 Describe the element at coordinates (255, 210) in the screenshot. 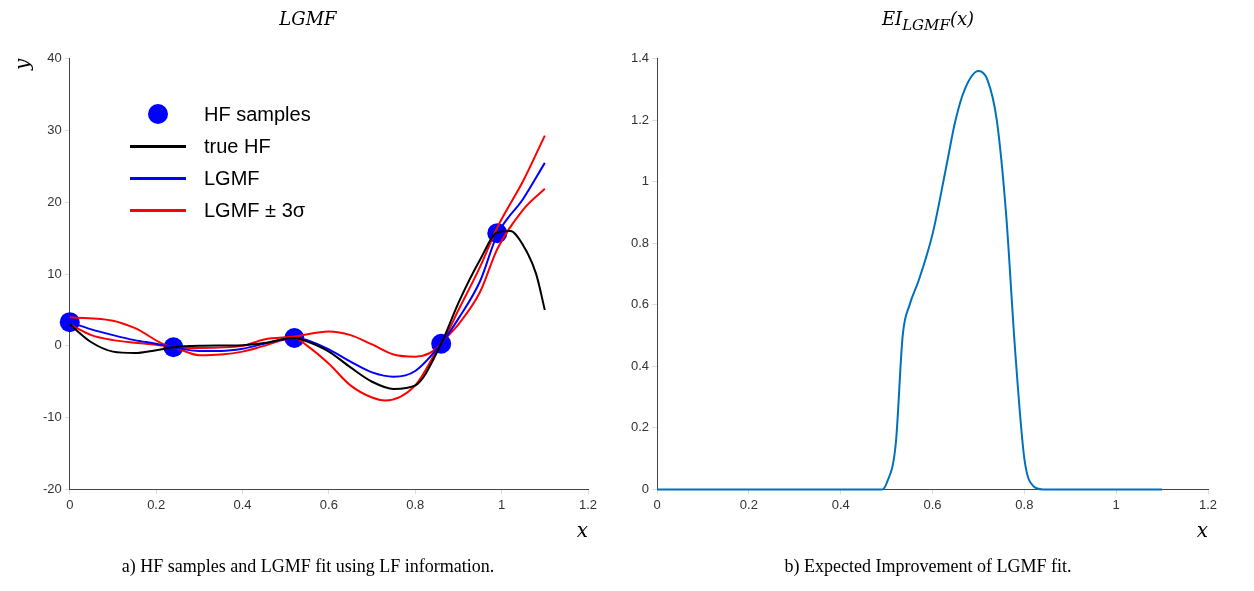

I see `legend-label: LGMF ± 3σ` at that location.